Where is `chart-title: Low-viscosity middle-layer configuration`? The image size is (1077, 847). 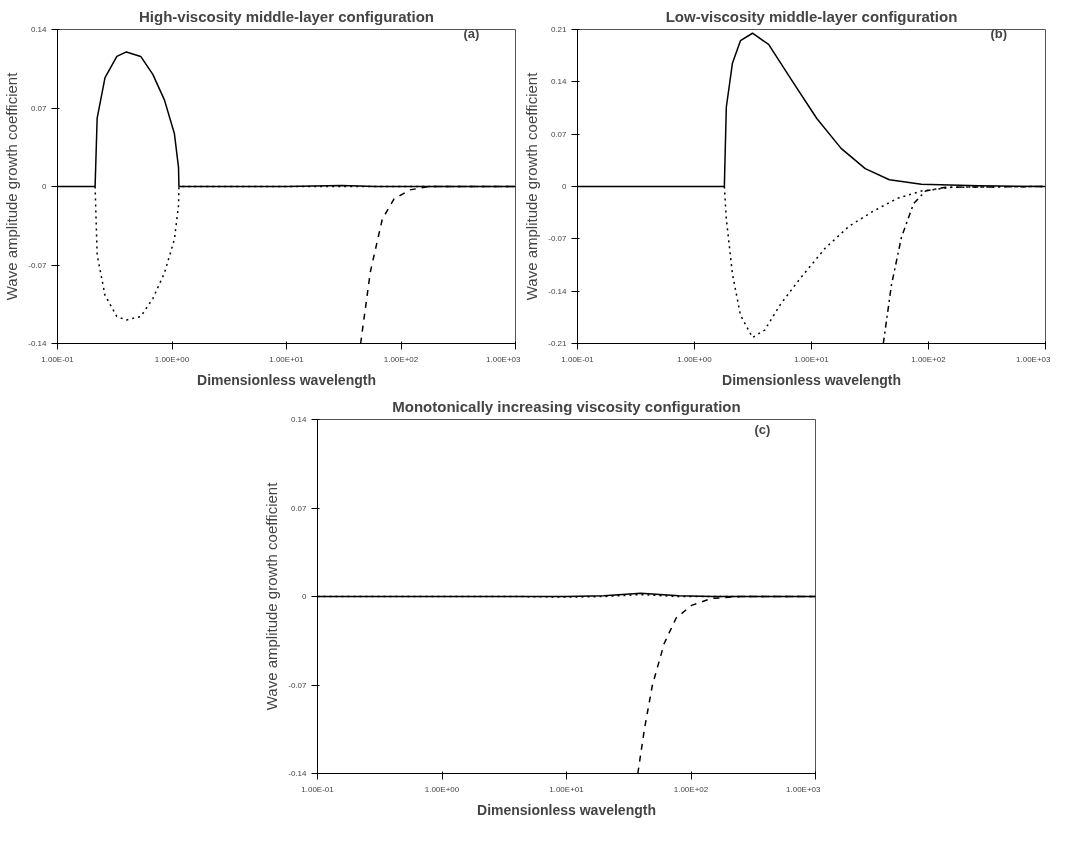 chart-title: Low-viscosity middle-layer configuration is located at coordinates (811, 16).